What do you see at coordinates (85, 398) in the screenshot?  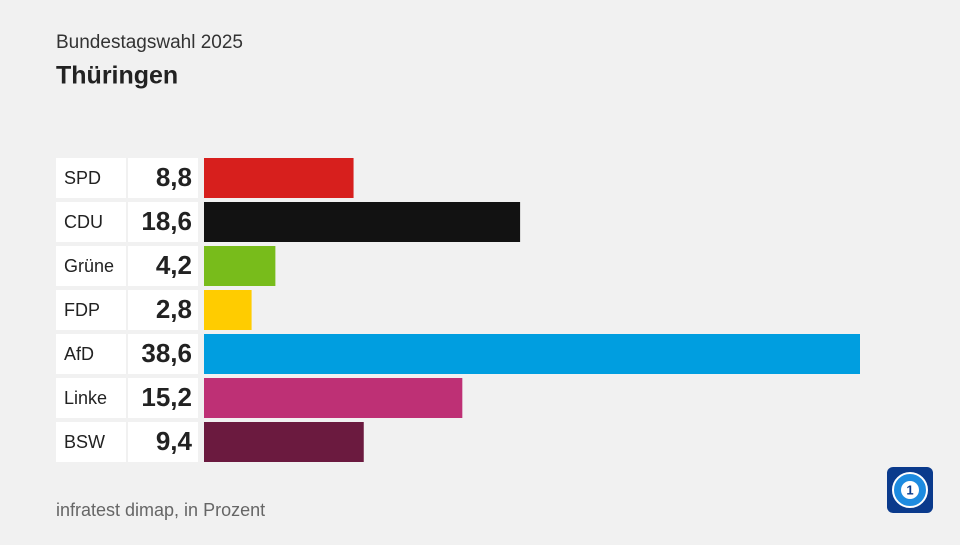 I see `category-label: Linke` at bounding box center [85, 398].